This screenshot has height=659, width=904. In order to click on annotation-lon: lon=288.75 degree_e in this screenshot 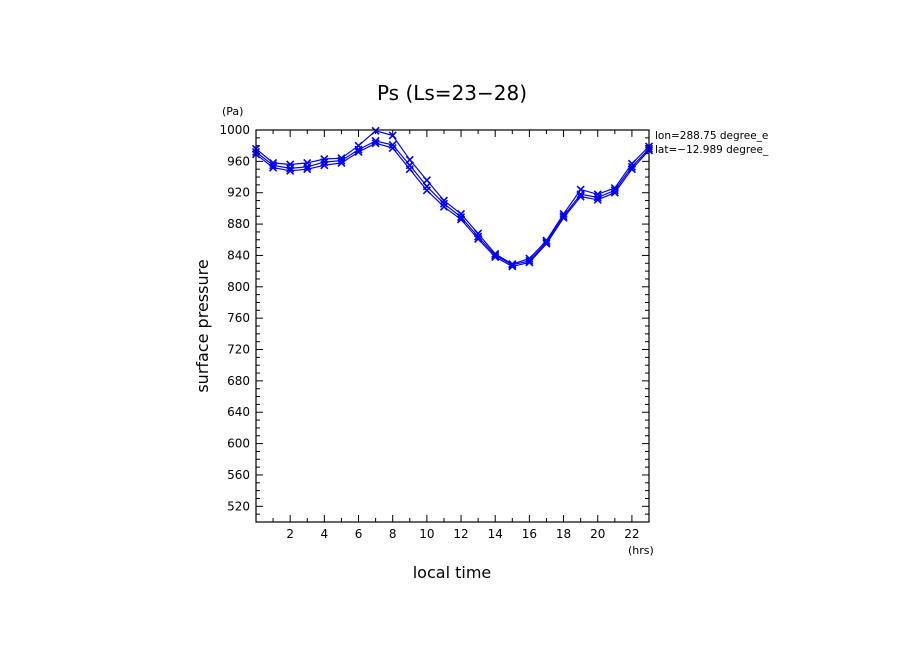, I will do `click(711, 136)`.